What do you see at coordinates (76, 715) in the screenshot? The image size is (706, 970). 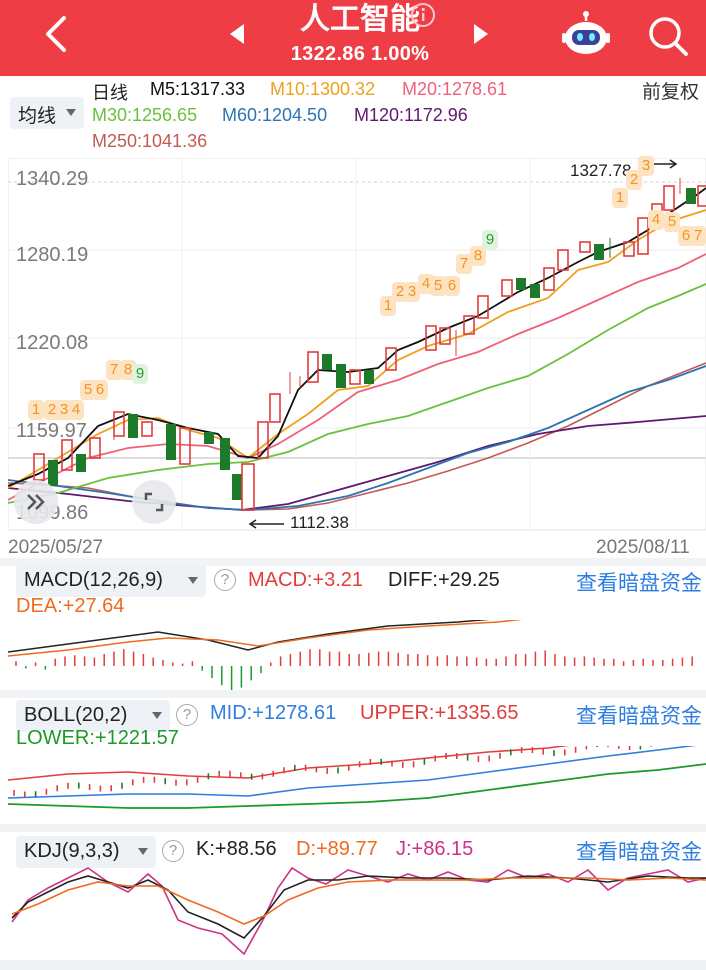 I see `boll-dropdown-label: BOLL(20,2)` at bounding box center [76, 715].